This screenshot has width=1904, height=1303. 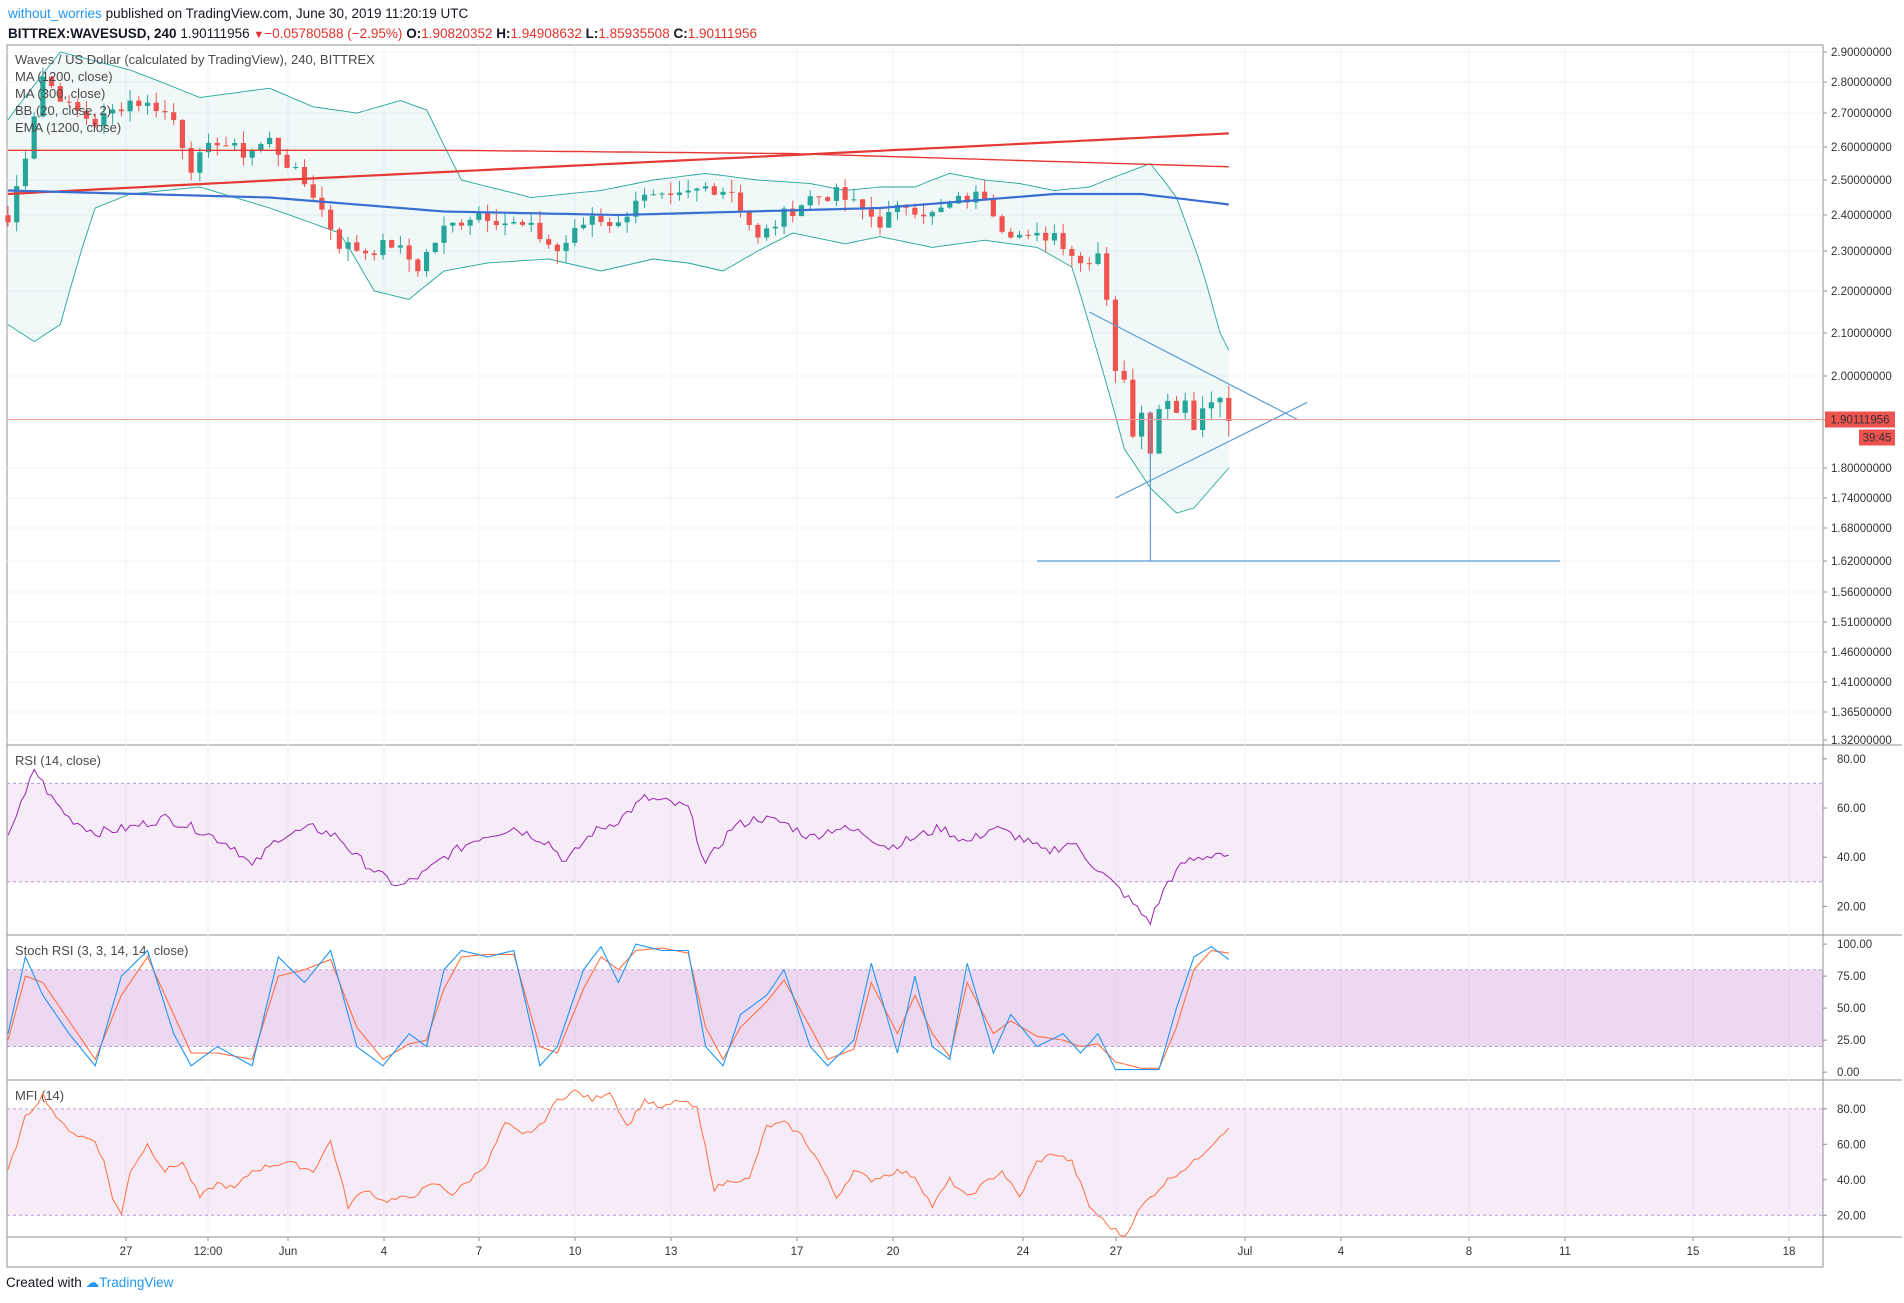 I want to click on x-tick-label: 8, so click(x=1469, y=1252).